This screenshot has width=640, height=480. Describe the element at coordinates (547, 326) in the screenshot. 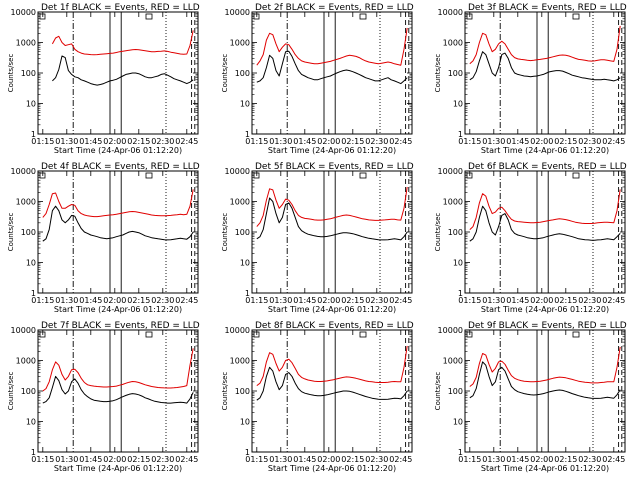

I see `panel-title: Det 9f BLACK = Events, RED = LLD` at that location.